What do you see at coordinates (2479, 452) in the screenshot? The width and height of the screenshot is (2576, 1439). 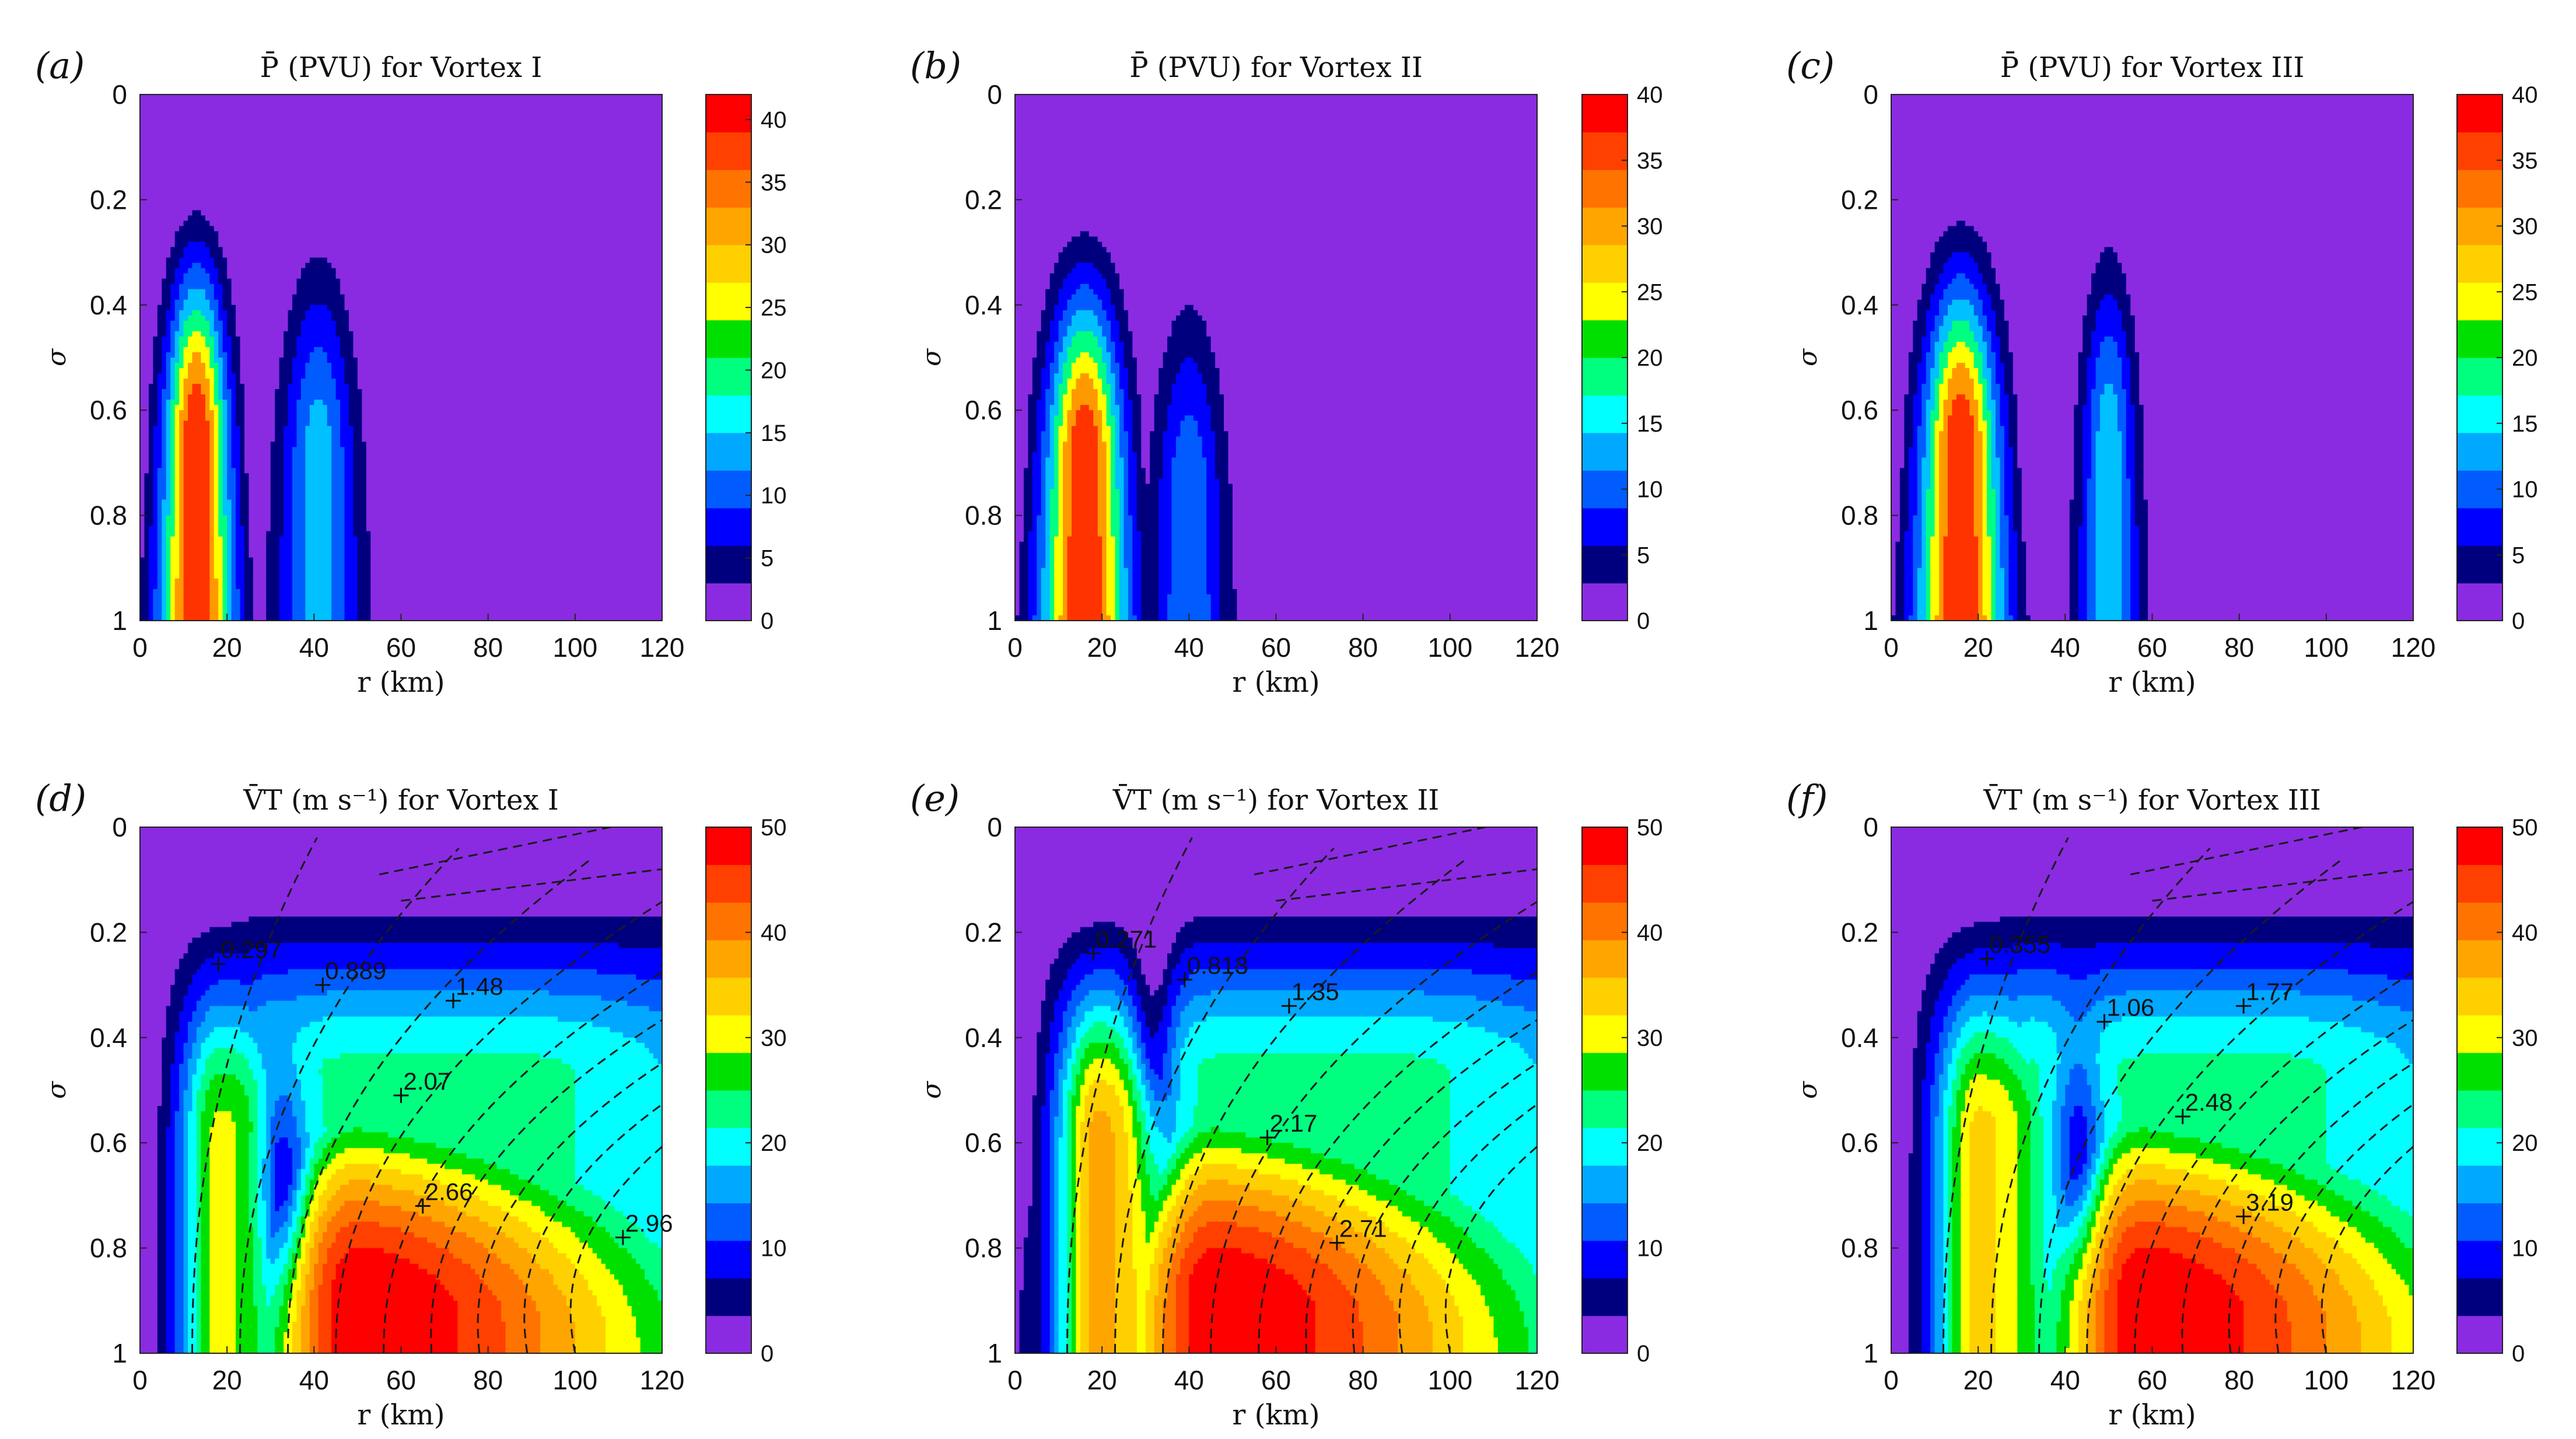 I see `colorbar-segment` at bounding box center [2479, 452].